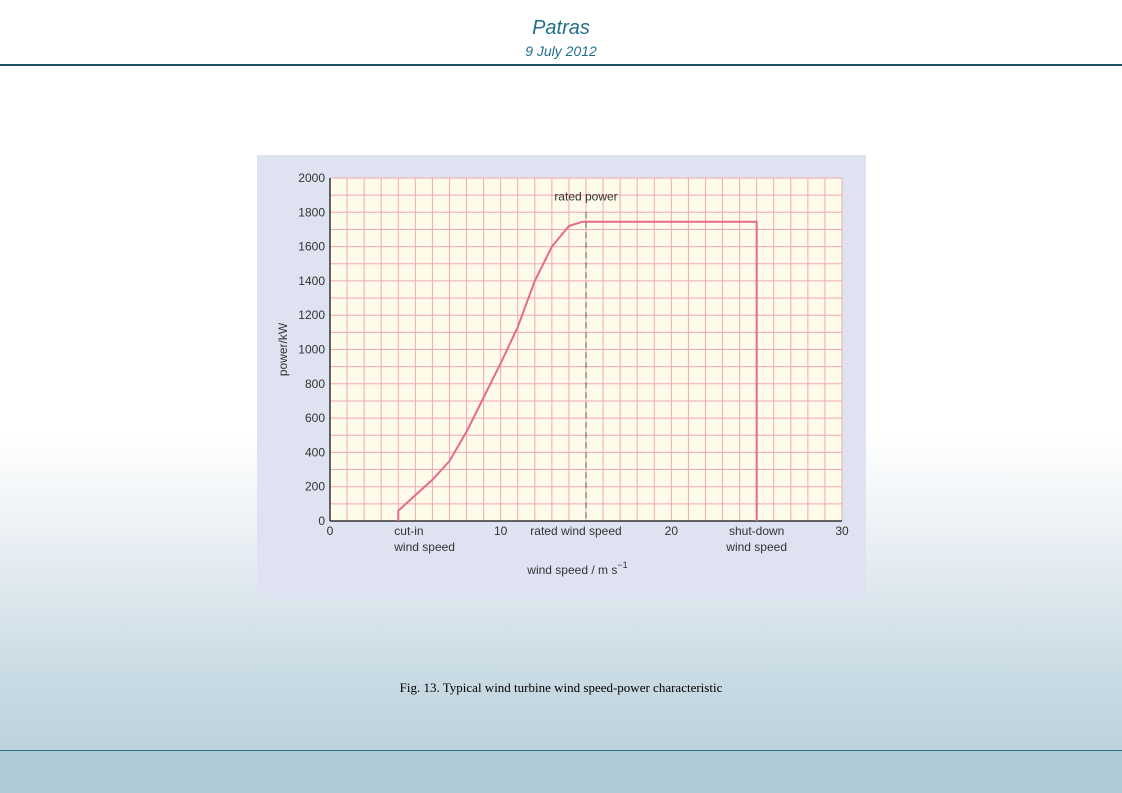  I want to click on header-divider, so click(561, 65).